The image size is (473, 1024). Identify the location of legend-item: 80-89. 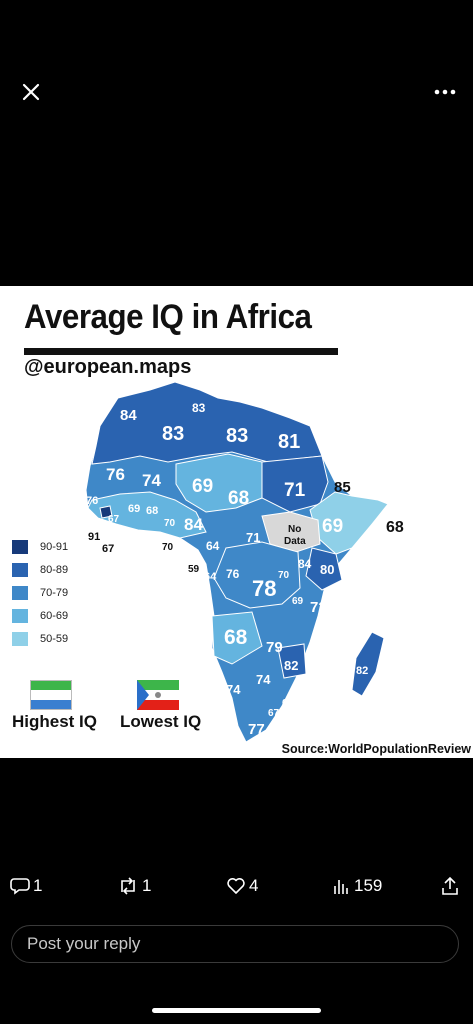
(40, 570).